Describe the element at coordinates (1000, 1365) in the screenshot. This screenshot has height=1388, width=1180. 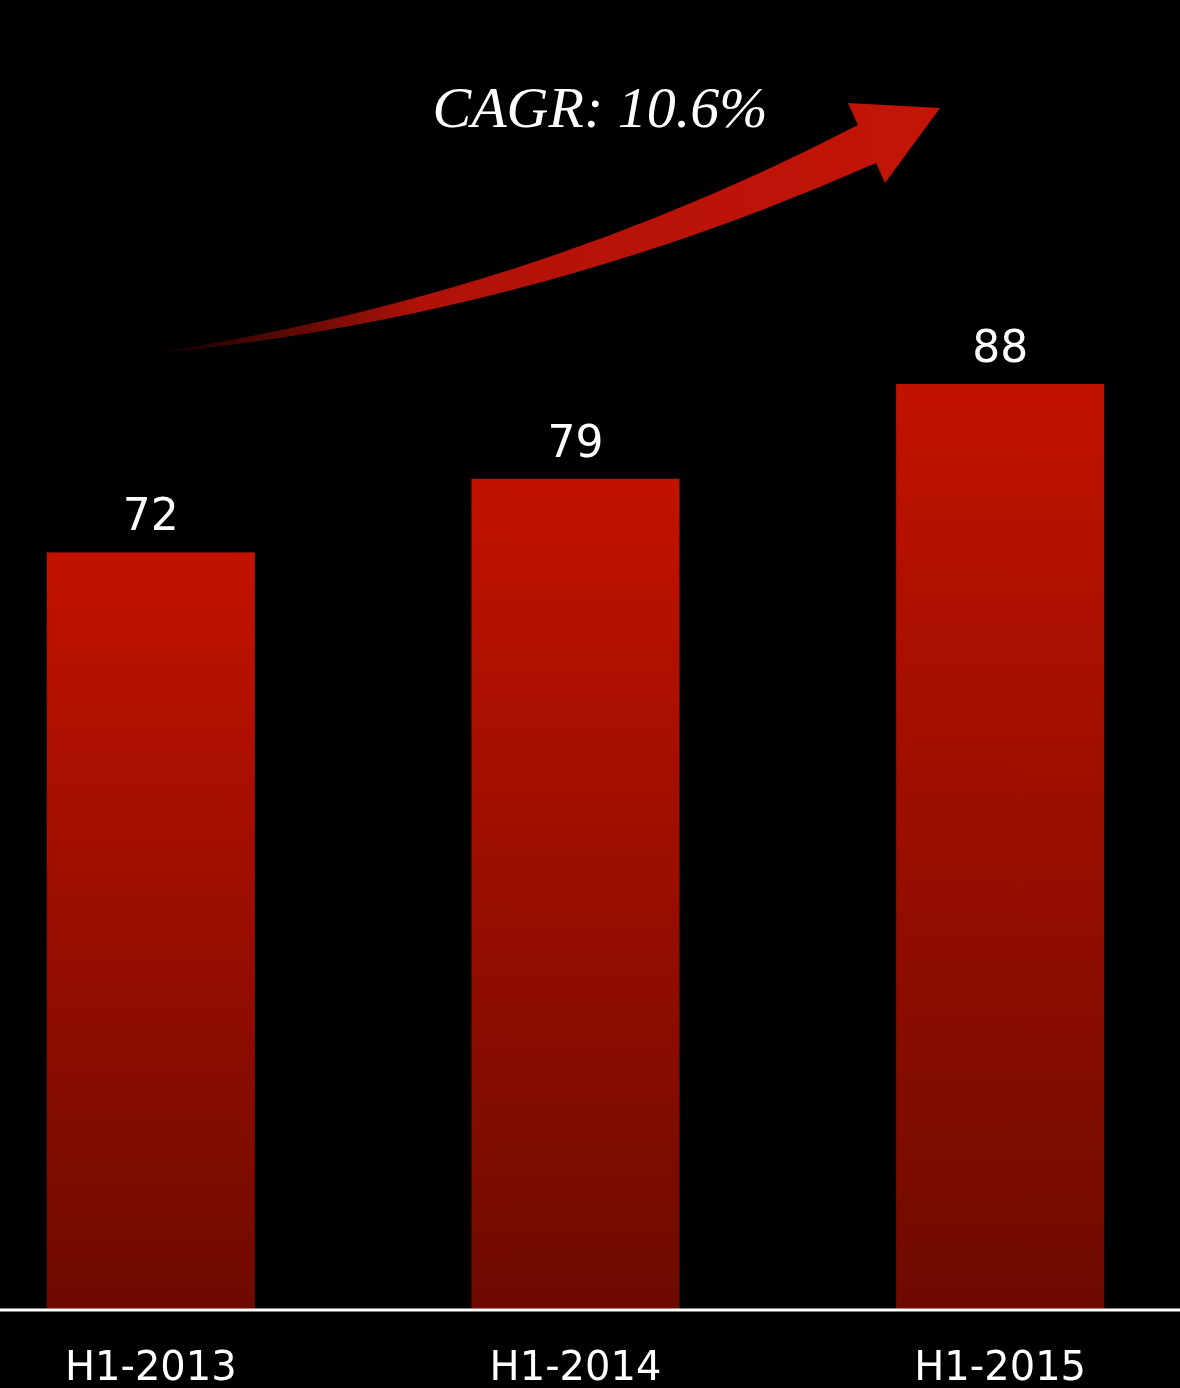
I see `x-tick-label: H1-2015` at that location.